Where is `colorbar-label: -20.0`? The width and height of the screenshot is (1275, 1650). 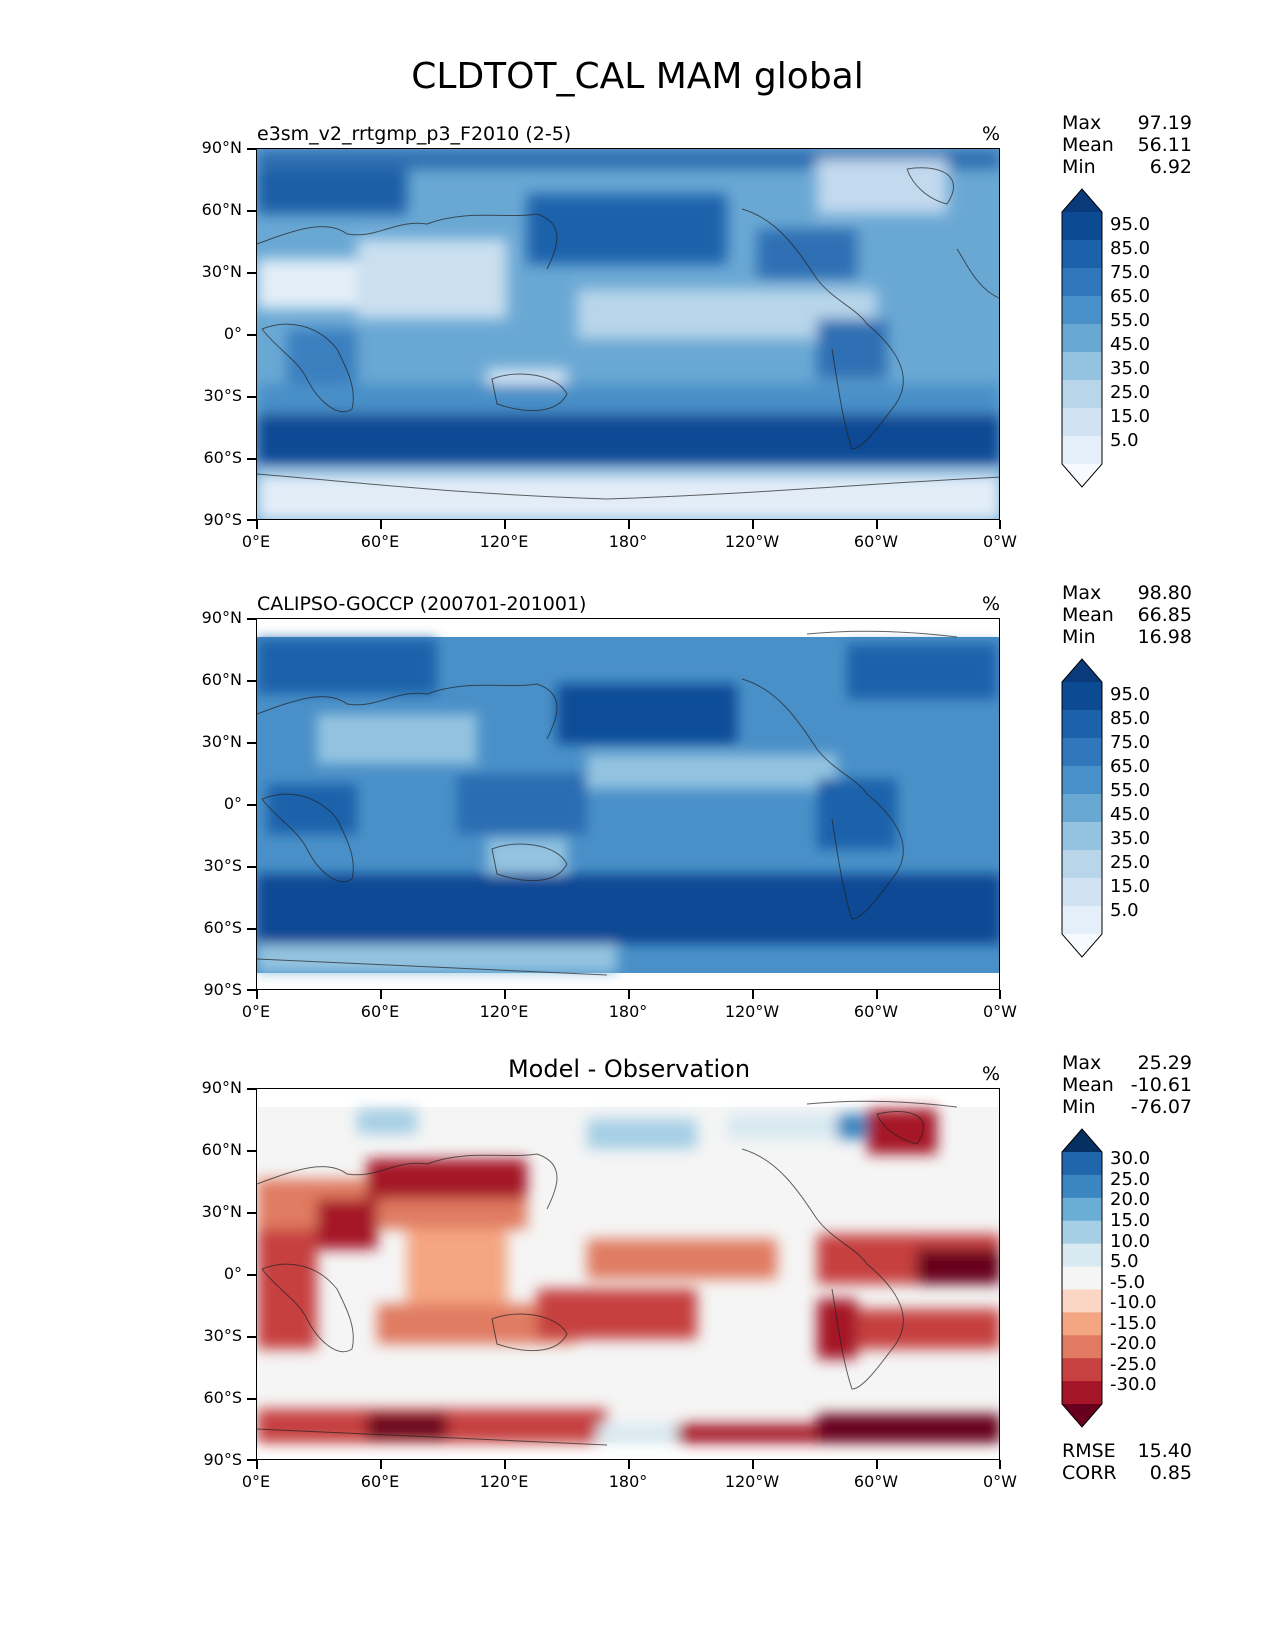 colorbar-label: -20.0 is located at coordinates (1133, 1343).